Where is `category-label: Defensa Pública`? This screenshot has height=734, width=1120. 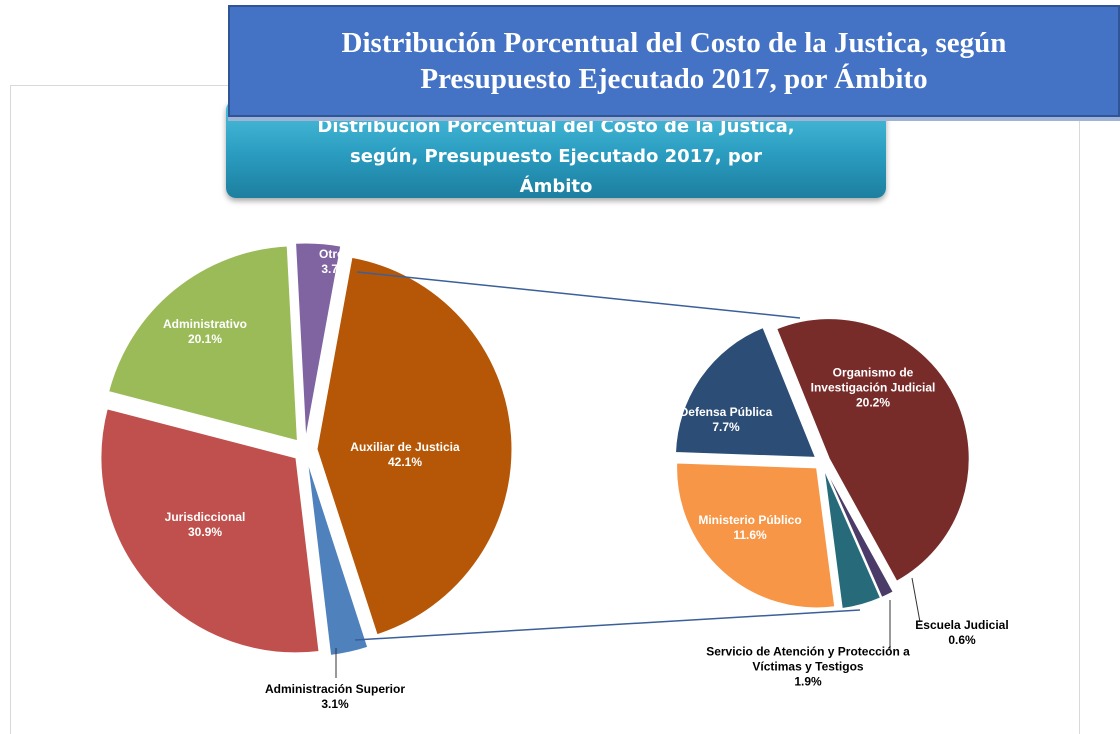
category-label: Defensa Pública is located at coordinates (726, 412).